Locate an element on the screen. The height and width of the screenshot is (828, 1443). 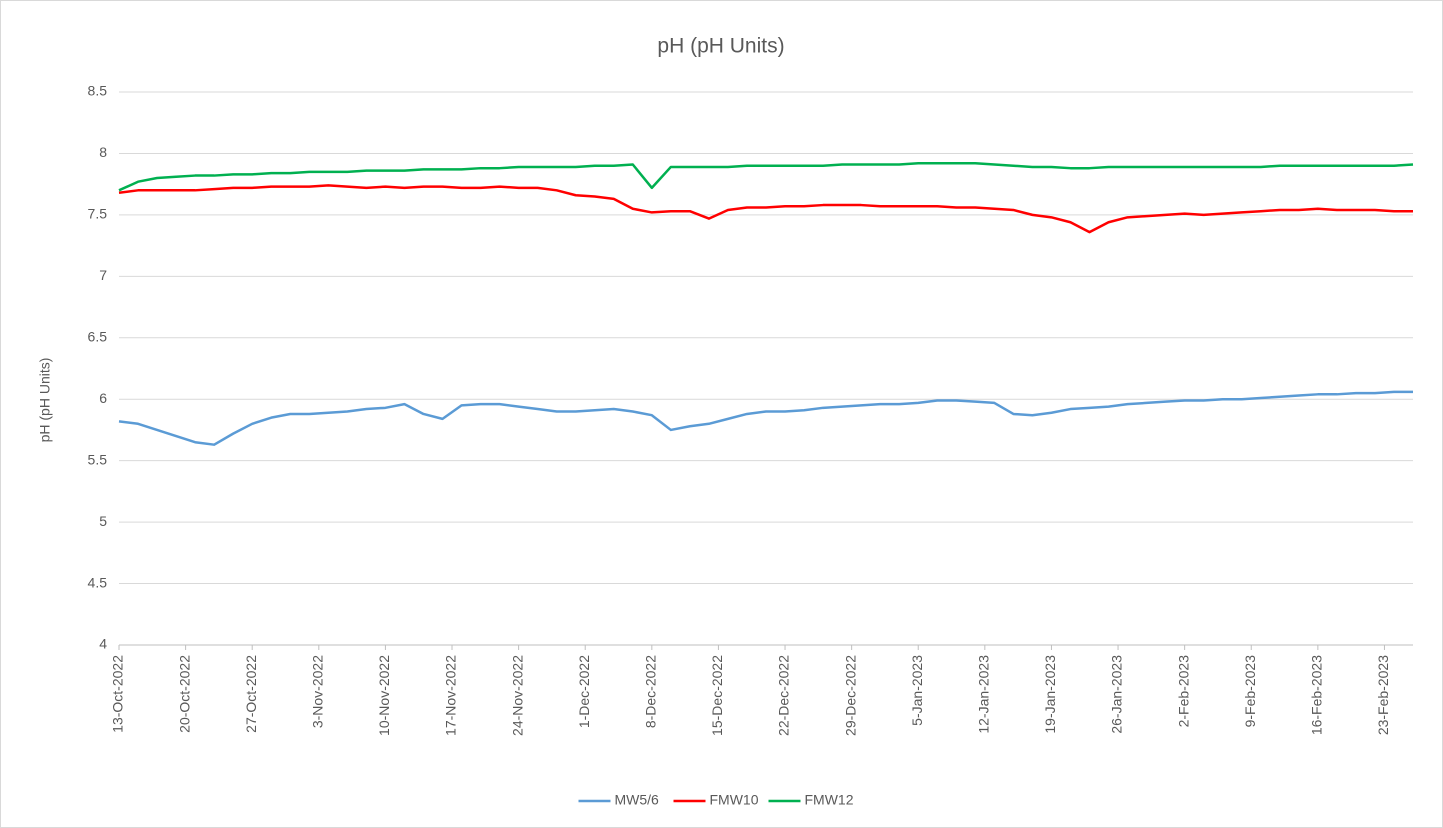
x-tick-label: 1-Dec-2022 is located at coordinates (584, 691).